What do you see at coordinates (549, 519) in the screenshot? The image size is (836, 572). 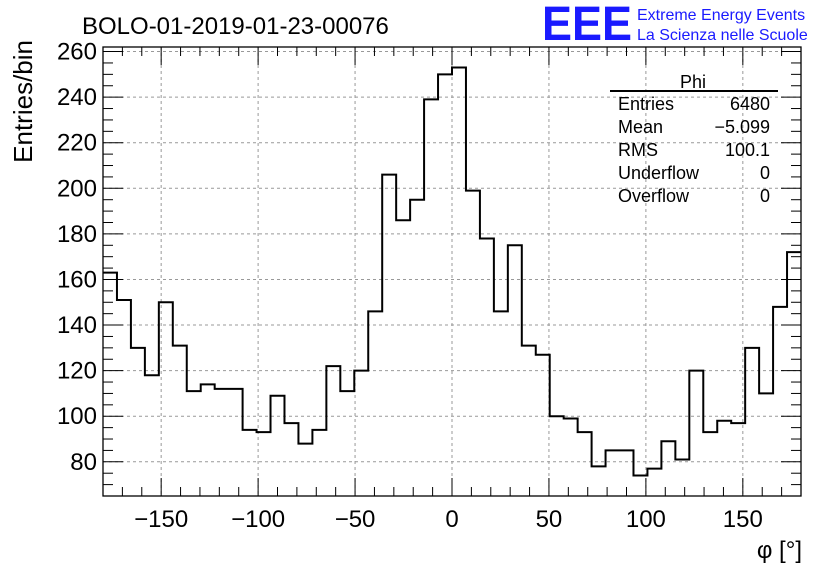 I see `x-tick-label: 50` at bounding box center [549, 519].